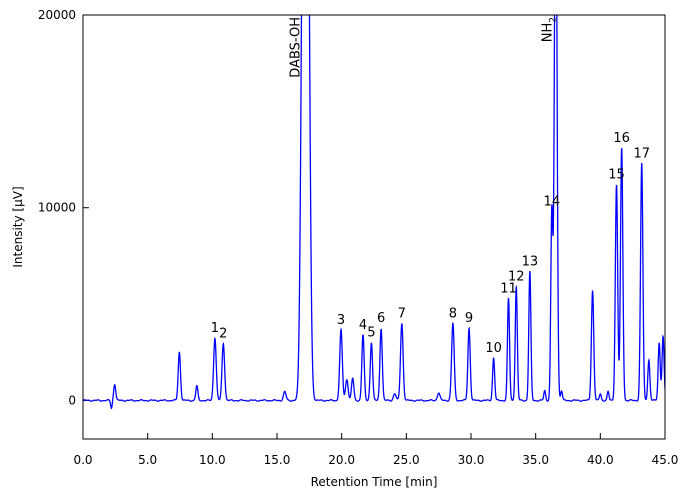 This screenshot has height=496, width=700. What do you see at coordinates (341, 320) in the screenshot?
I see `peak-label: 3` at bounding box center [341, 320].